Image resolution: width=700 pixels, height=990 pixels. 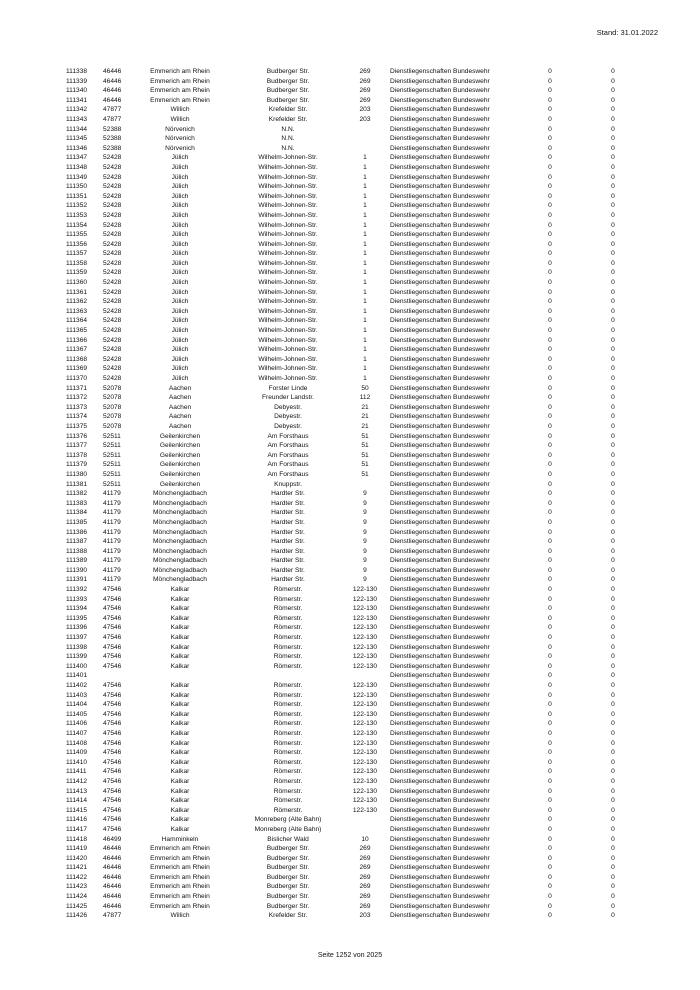 I want to click on postal-code-cell: 52078, so click(x=112, y=426).